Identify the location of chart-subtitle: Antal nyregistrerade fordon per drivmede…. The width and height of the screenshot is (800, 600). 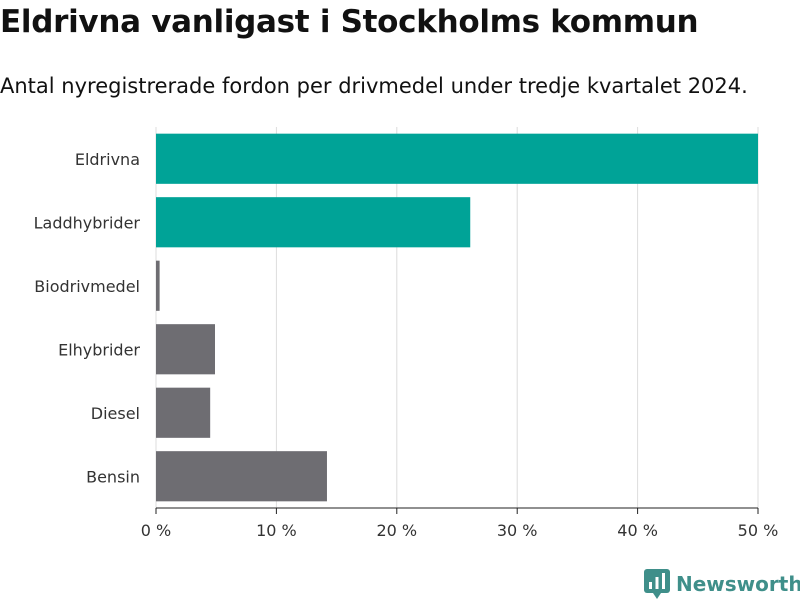
(374, 86).